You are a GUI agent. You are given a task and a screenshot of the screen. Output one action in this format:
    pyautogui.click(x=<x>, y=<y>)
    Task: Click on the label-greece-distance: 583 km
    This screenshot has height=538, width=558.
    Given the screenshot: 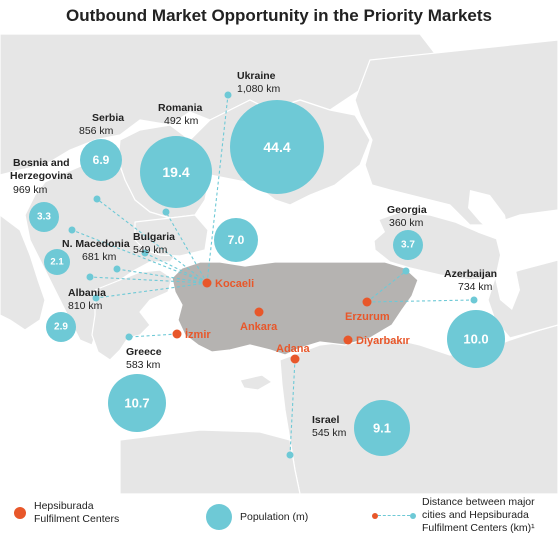 What is the action you would take?
    pyautogui.click(x=143, y=365)
    